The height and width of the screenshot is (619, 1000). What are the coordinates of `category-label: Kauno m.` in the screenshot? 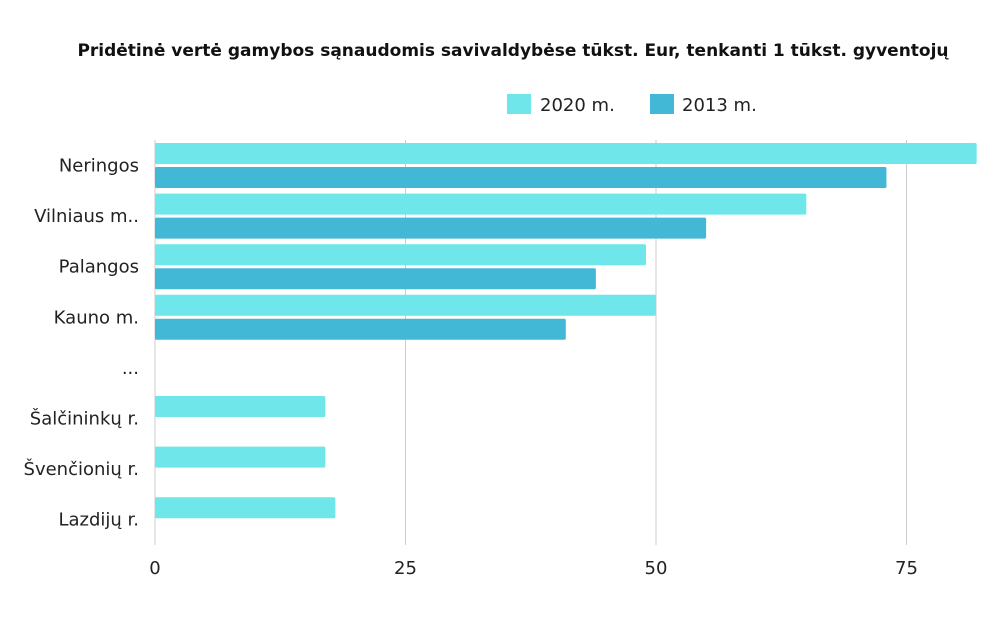 It's located at (96, 317).